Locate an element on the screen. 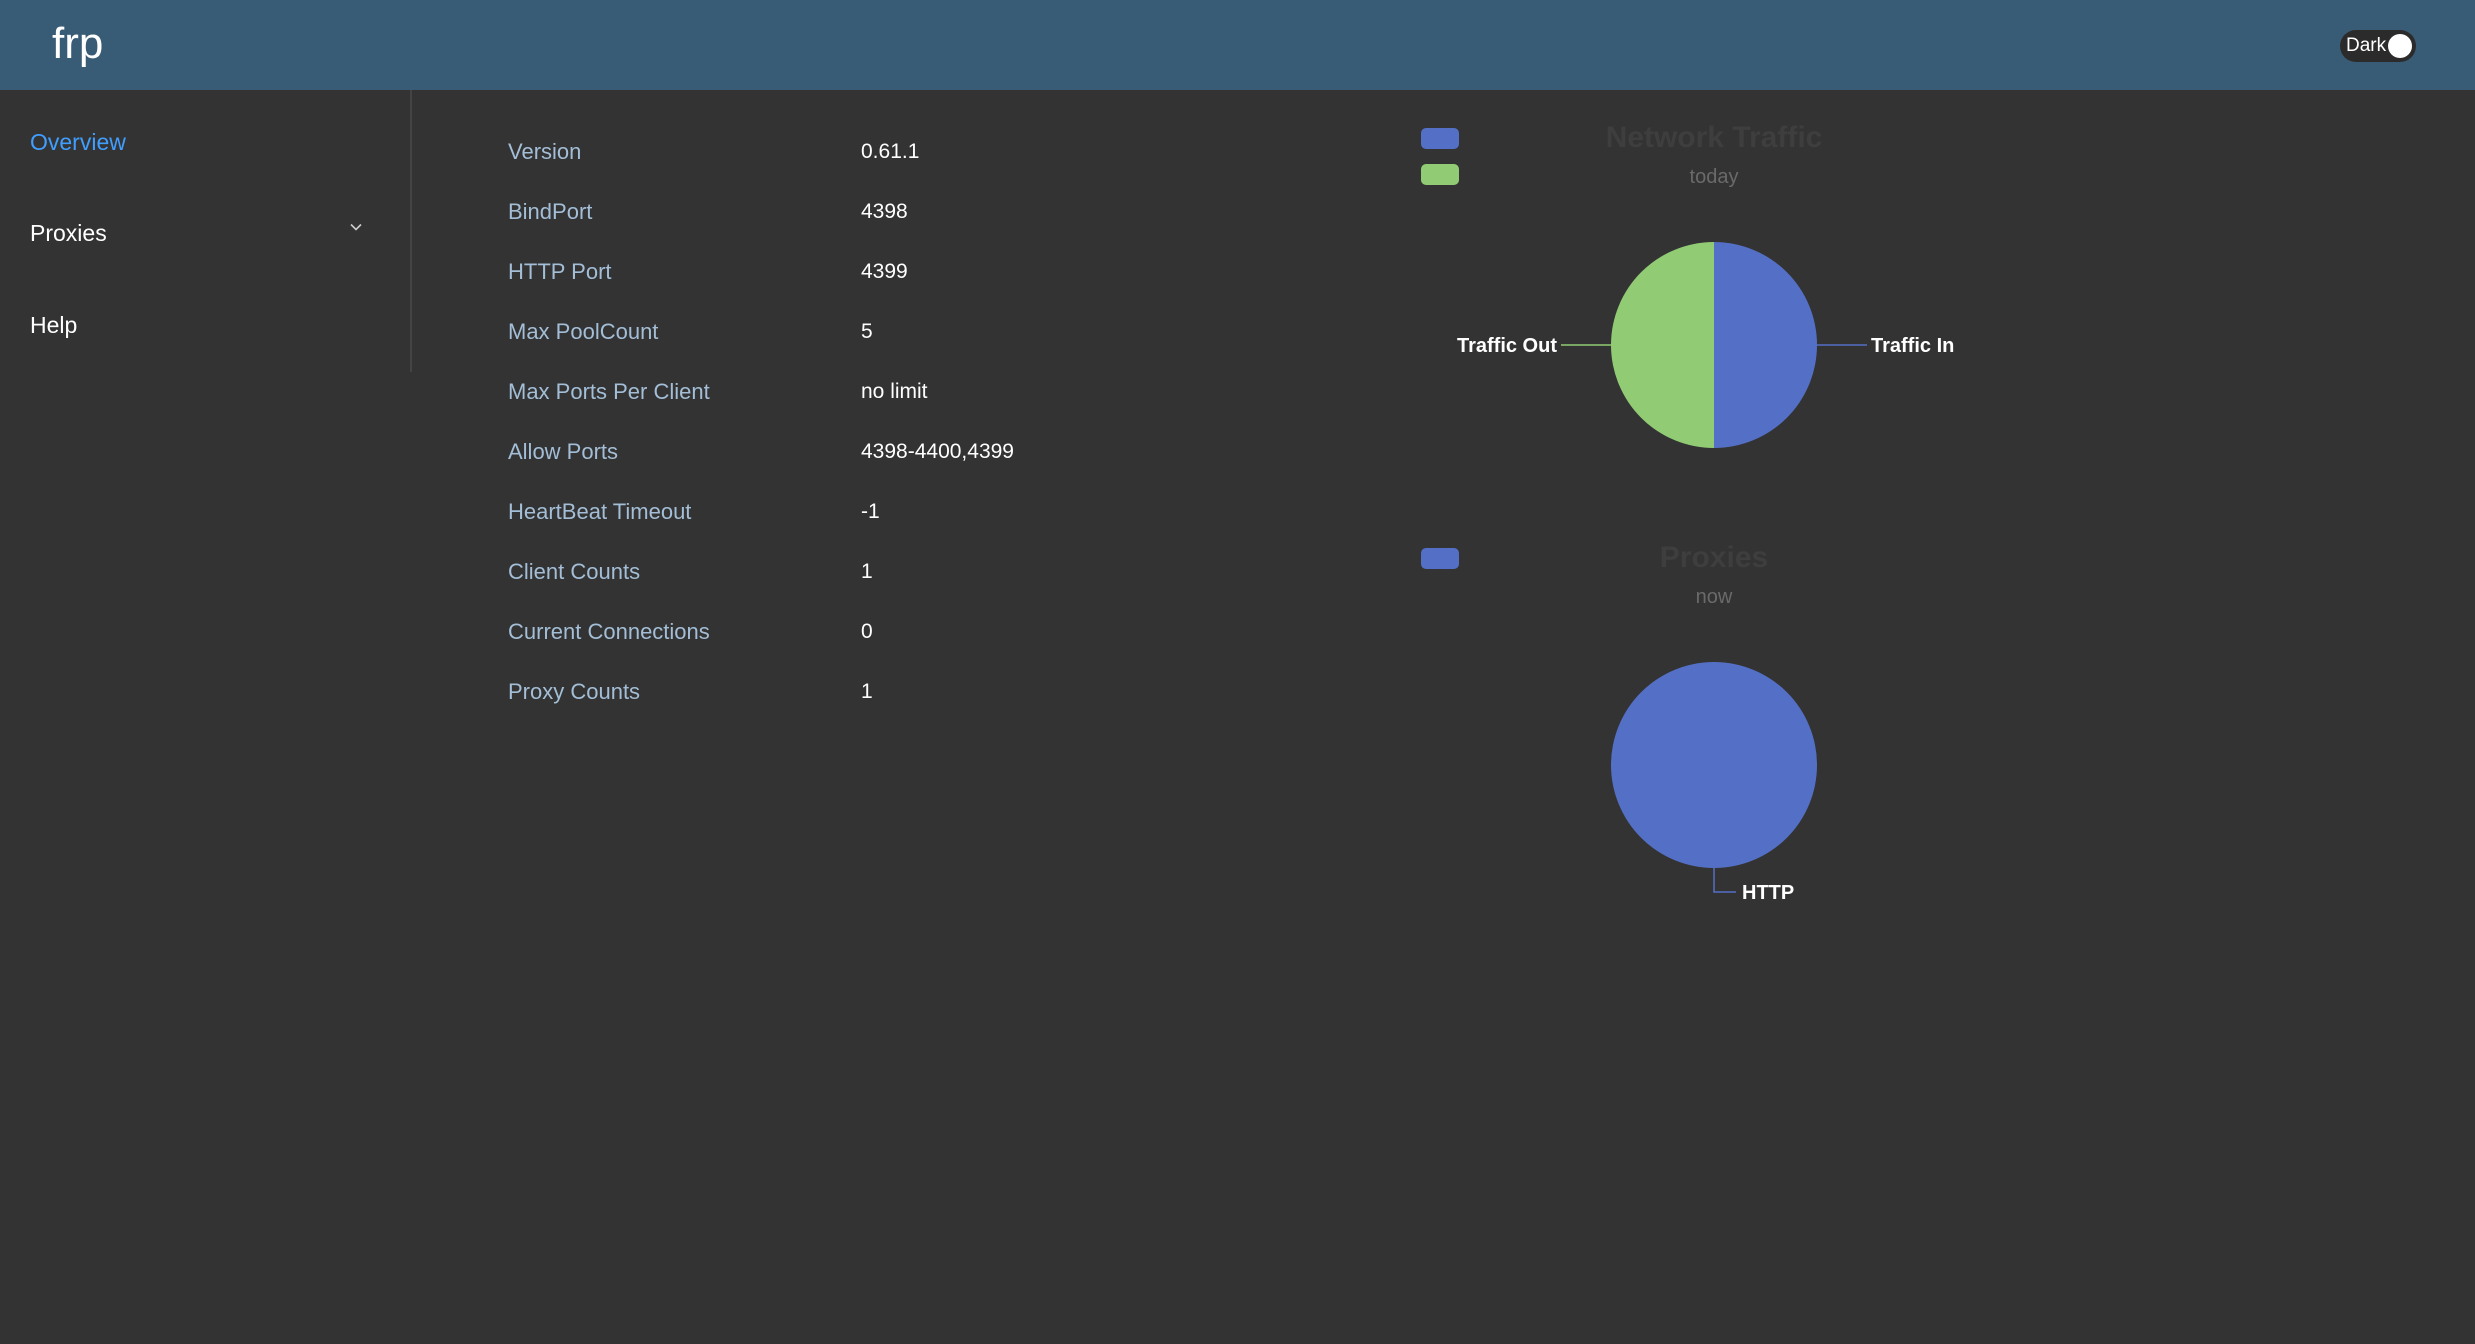 This screenshot has width=2475, height=1344. info-value: 0.61.1 is located at coordinates (890, 151).